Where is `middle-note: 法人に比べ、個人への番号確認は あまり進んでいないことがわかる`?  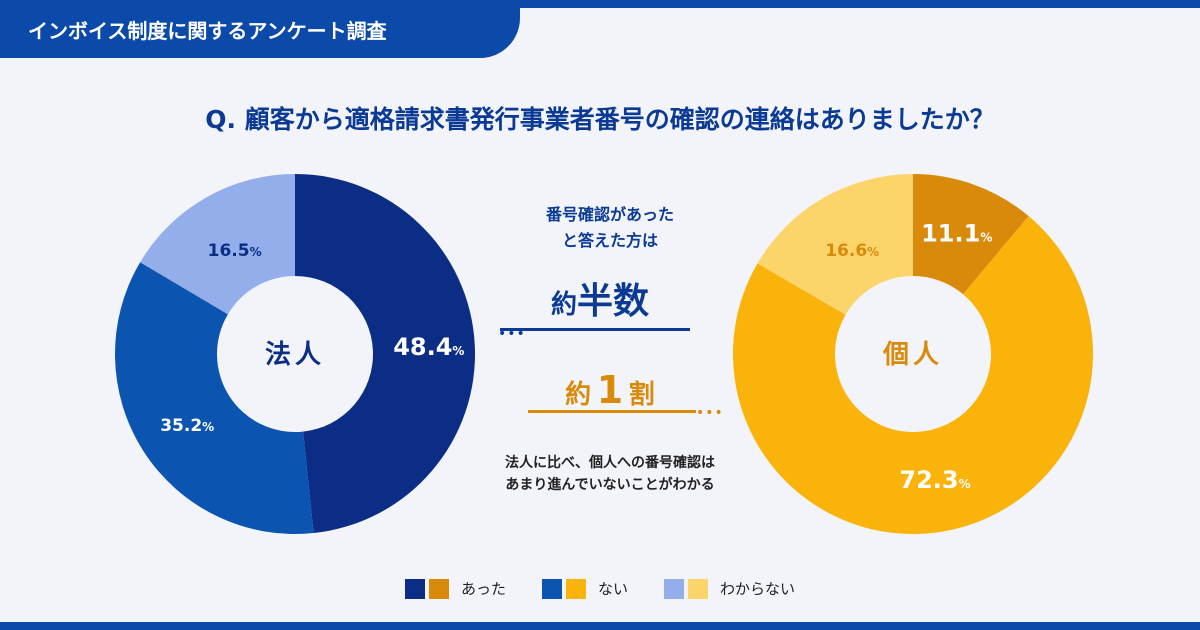 middle-note: 法人に比べ、個人への番号確認は あまり進んでいないことがわかる is located at coordinates (610, 474).